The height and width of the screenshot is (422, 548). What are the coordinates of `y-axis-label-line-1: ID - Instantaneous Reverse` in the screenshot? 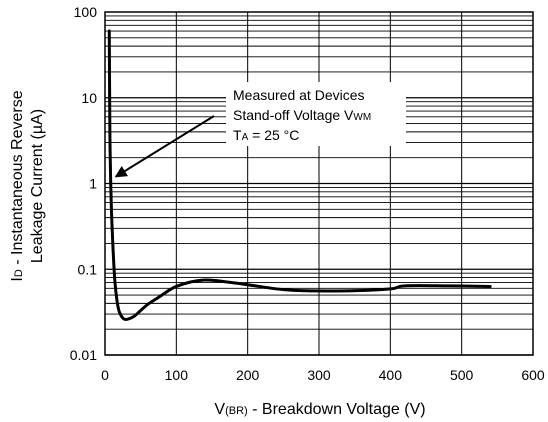 It's located at (17, 185).